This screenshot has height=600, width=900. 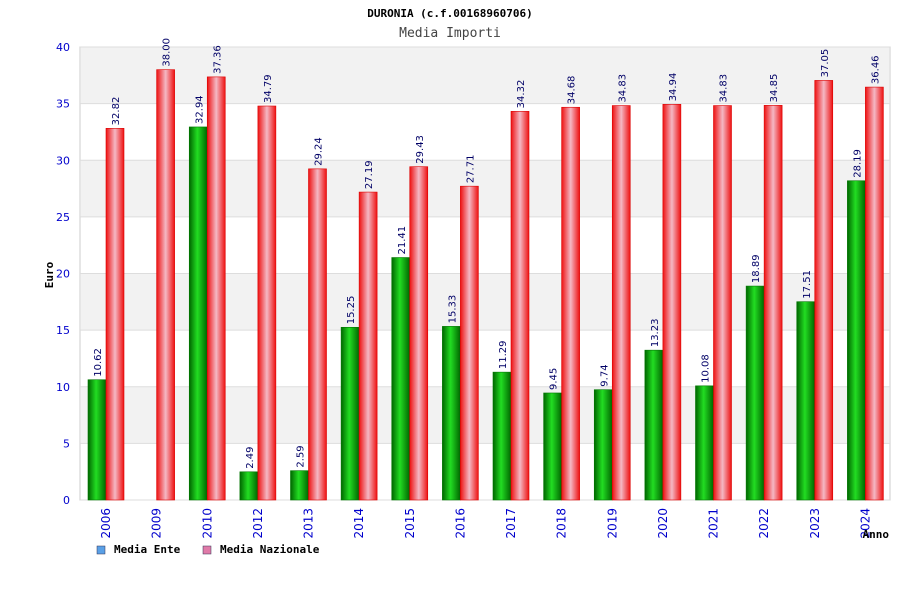 What do you see at coordinates (857, 163) in the screenshot?
I see `data-label-media-ente-2024: 28.19` at bounding box center [857, 163].